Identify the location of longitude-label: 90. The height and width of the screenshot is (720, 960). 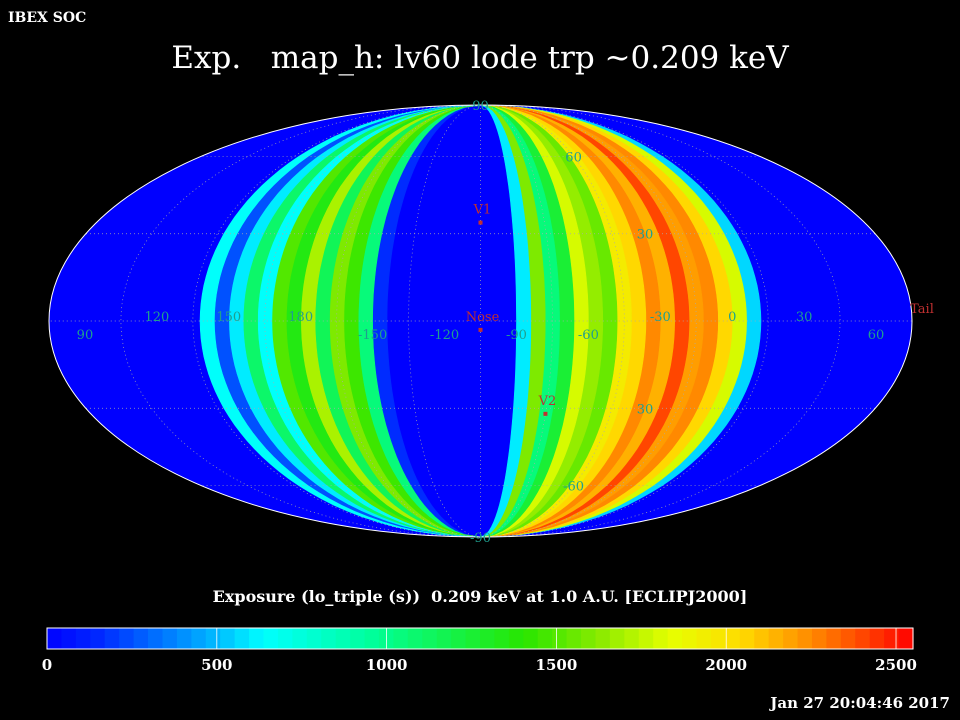
(85, 335).